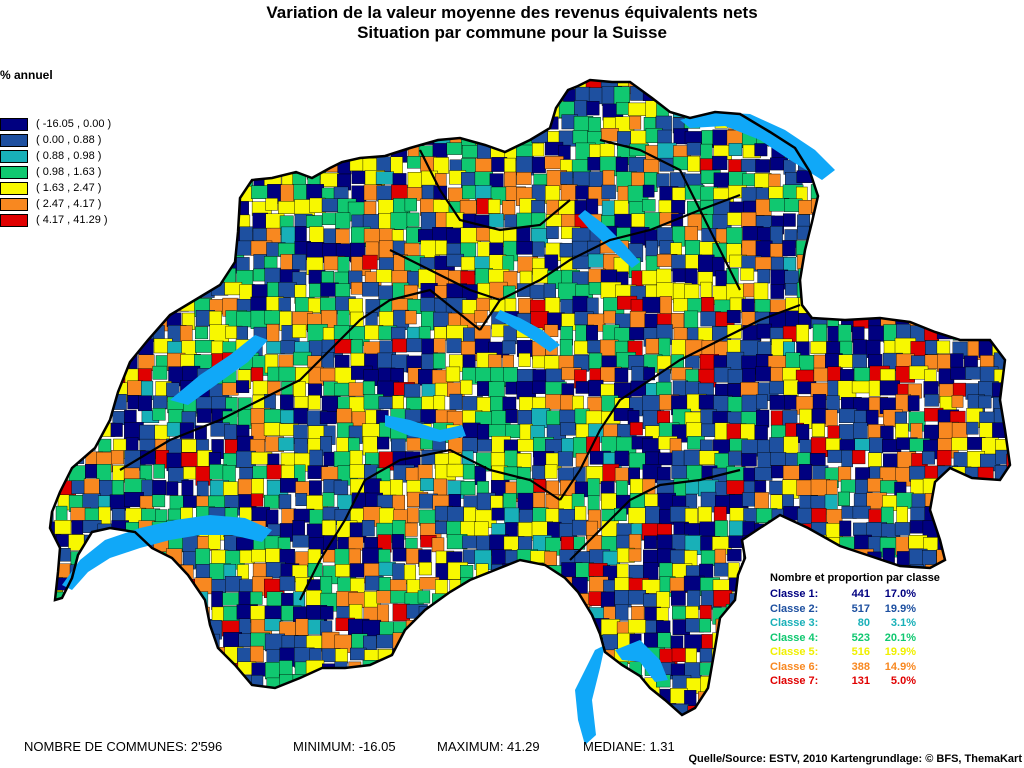 The height and width of the screenshot is (768, 1024). What do you see at coordinates (794, 652) in the screenshot?
I see `stat-label: Classe 5:` at bounding box center [794, 652].